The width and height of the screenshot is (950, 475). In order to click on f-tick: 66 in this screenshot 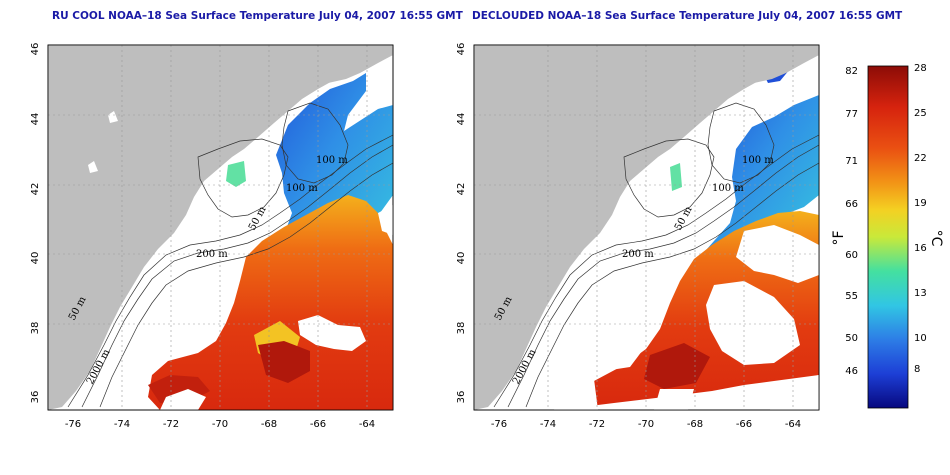, I will do `click(851, 204)`.